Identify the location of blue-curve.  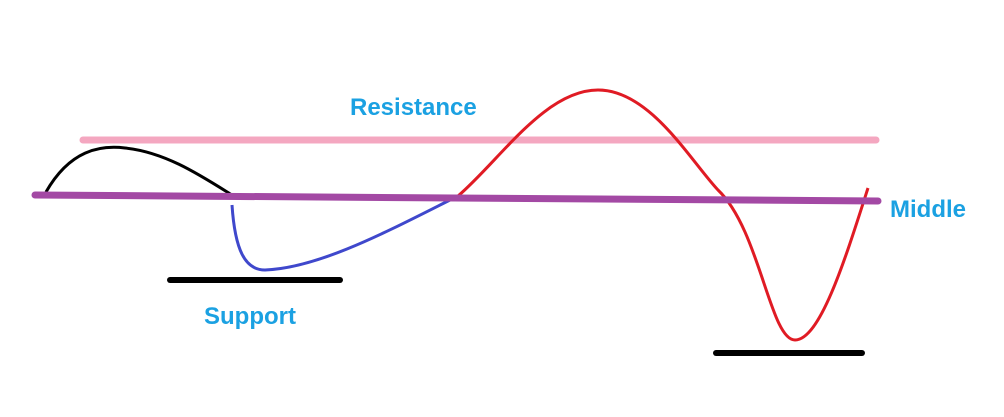
(344, 233).